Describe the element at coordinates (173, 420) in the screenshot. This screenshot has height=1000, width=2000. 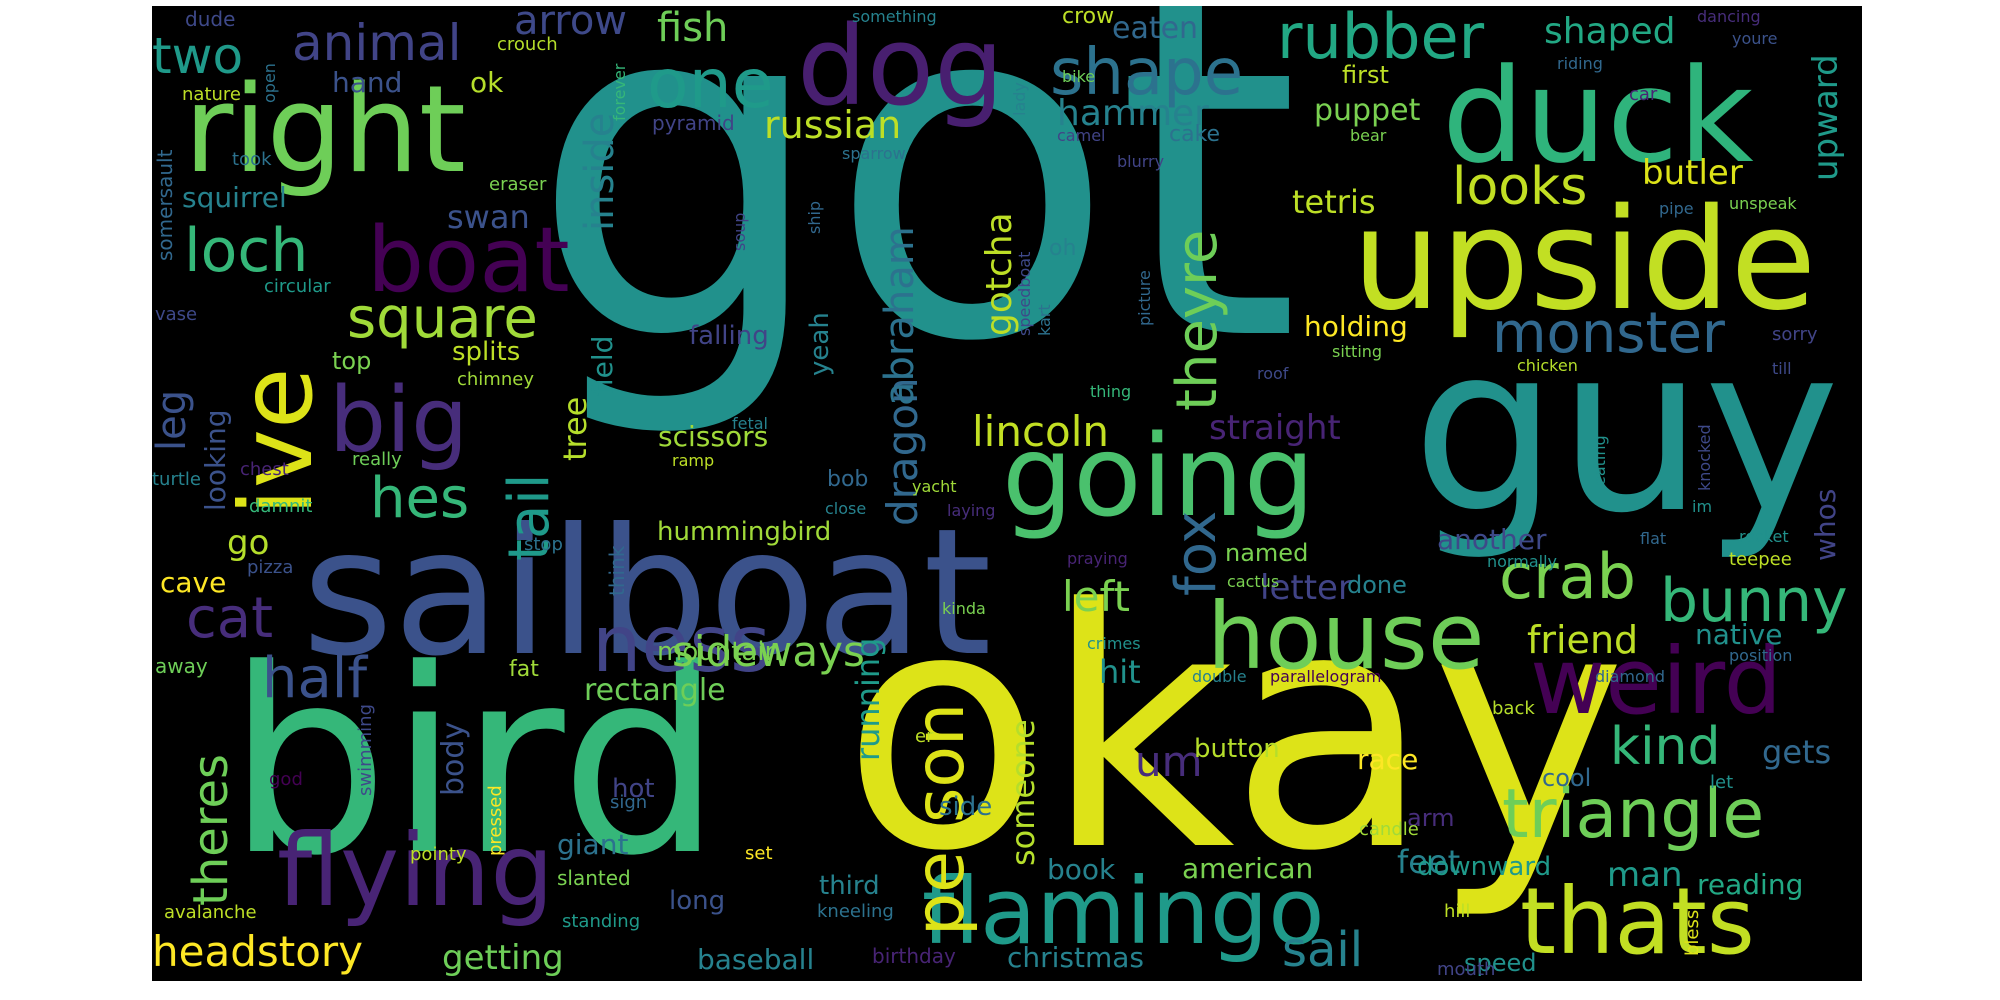
I see `word-leg: leg` at that location.